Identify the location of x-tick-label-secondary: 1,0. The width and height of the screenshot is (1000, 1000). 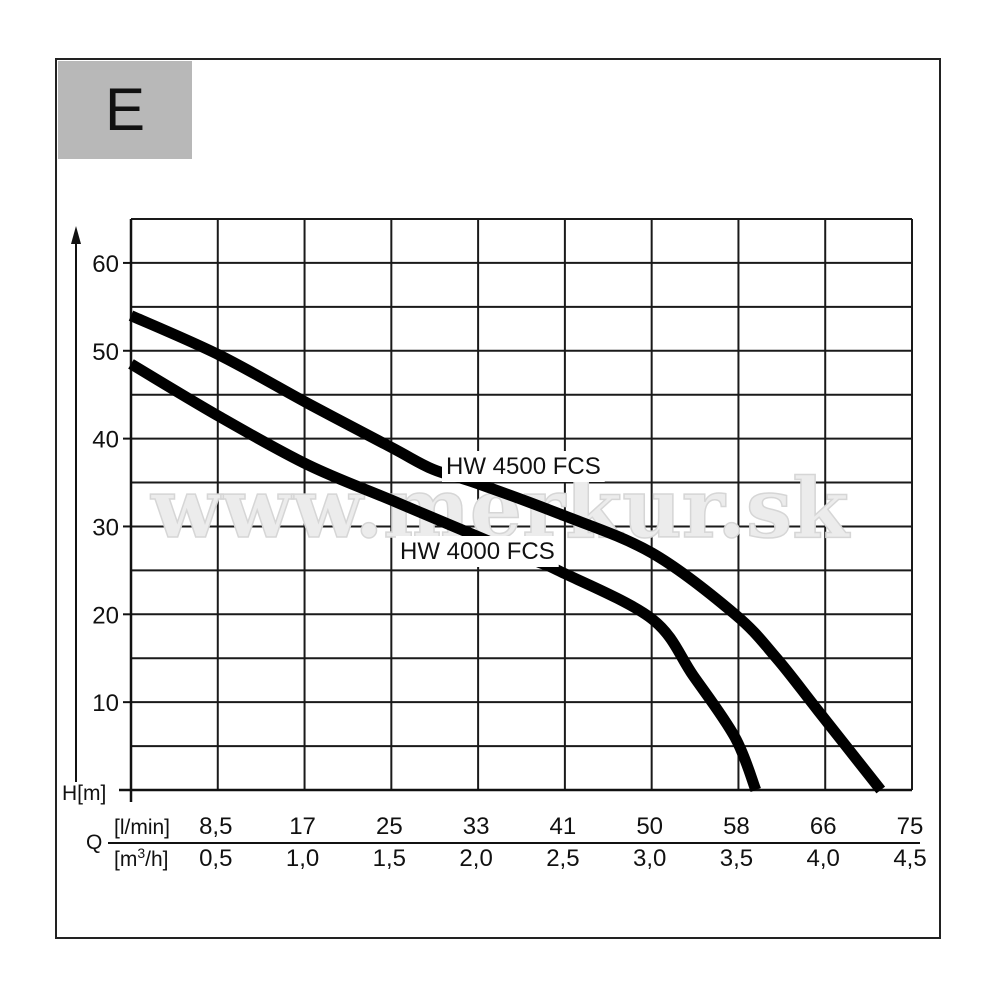
(302, 858).